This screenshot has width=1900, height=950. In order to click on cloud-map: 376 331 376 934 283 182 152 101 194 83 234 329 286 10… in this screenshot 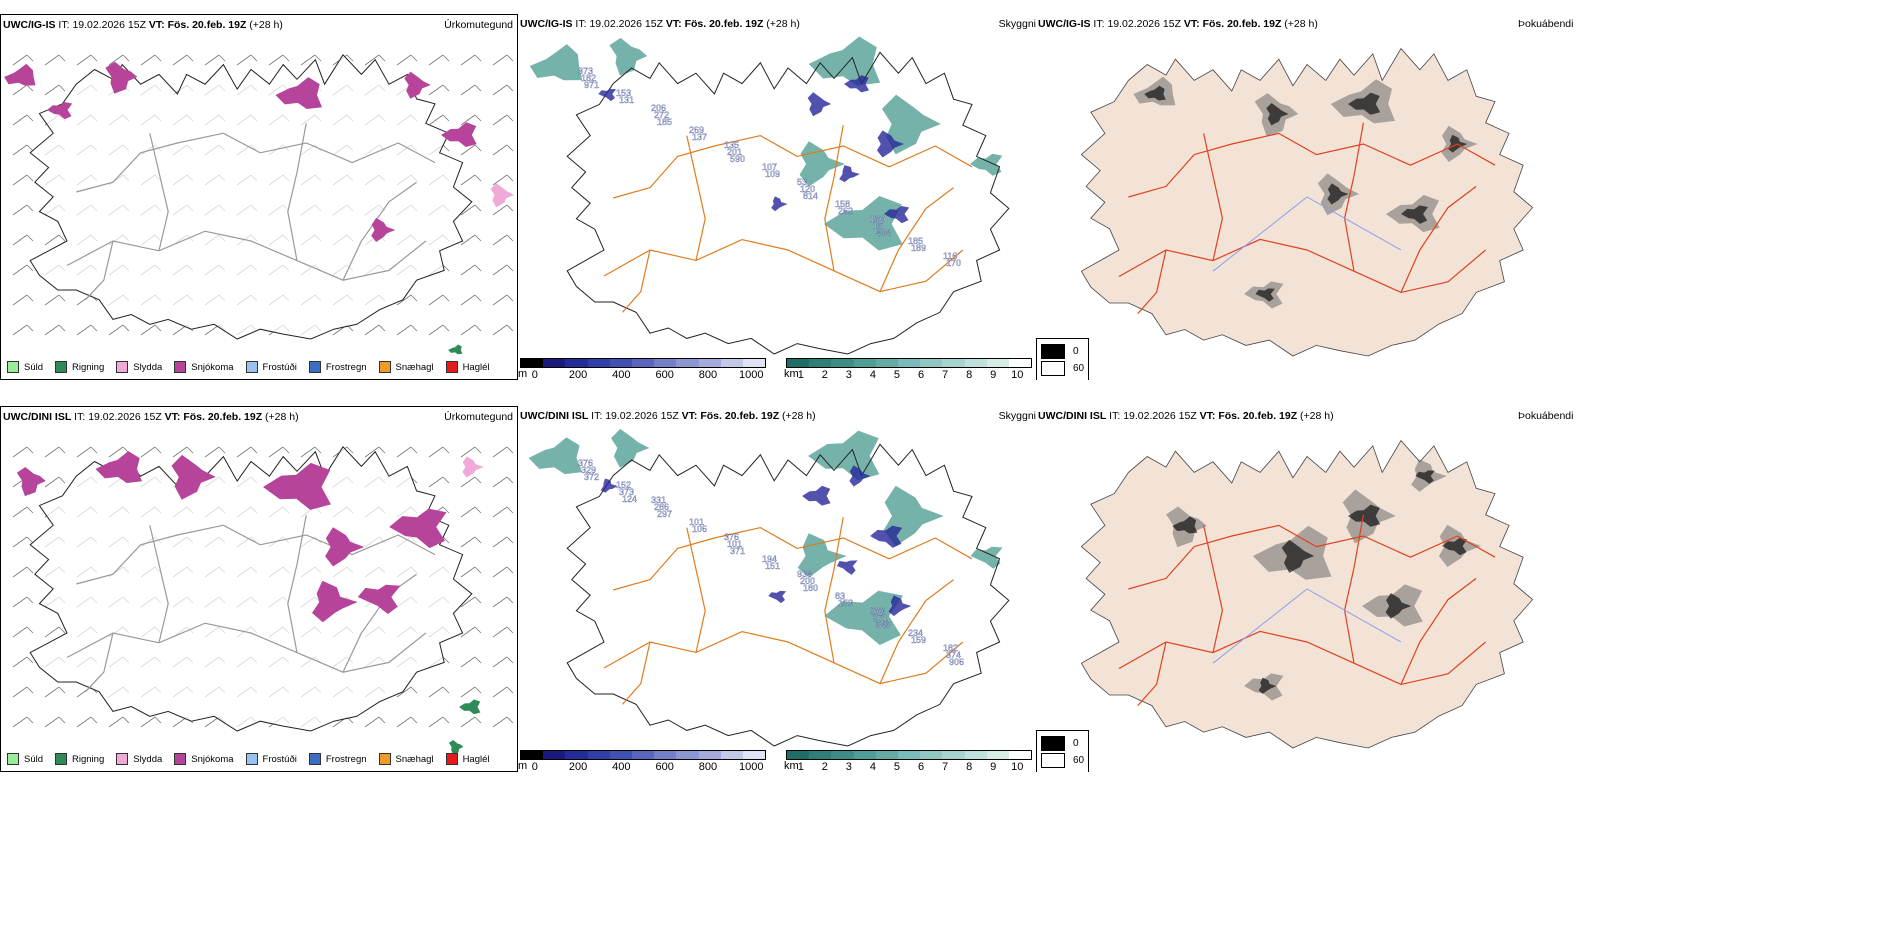, I will do `click(769, 587)`.